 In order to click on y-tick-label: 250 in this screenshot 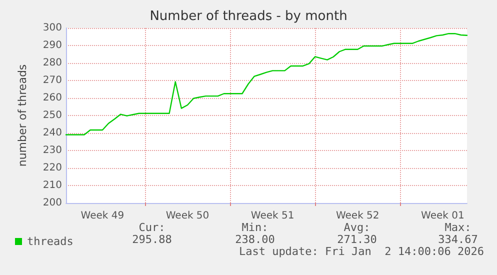, I will do `click(52, 115)`.